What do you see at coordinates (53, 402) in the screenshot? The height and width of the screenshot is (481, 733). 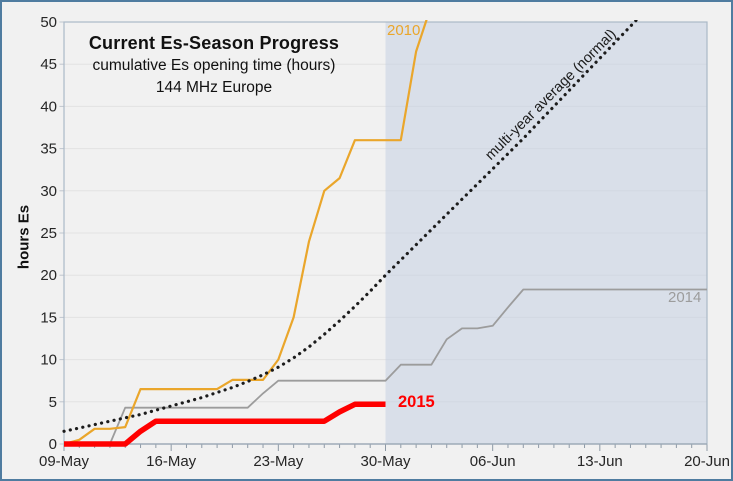 I see `y-tick-label: 5` at bounding box center [53, 402].